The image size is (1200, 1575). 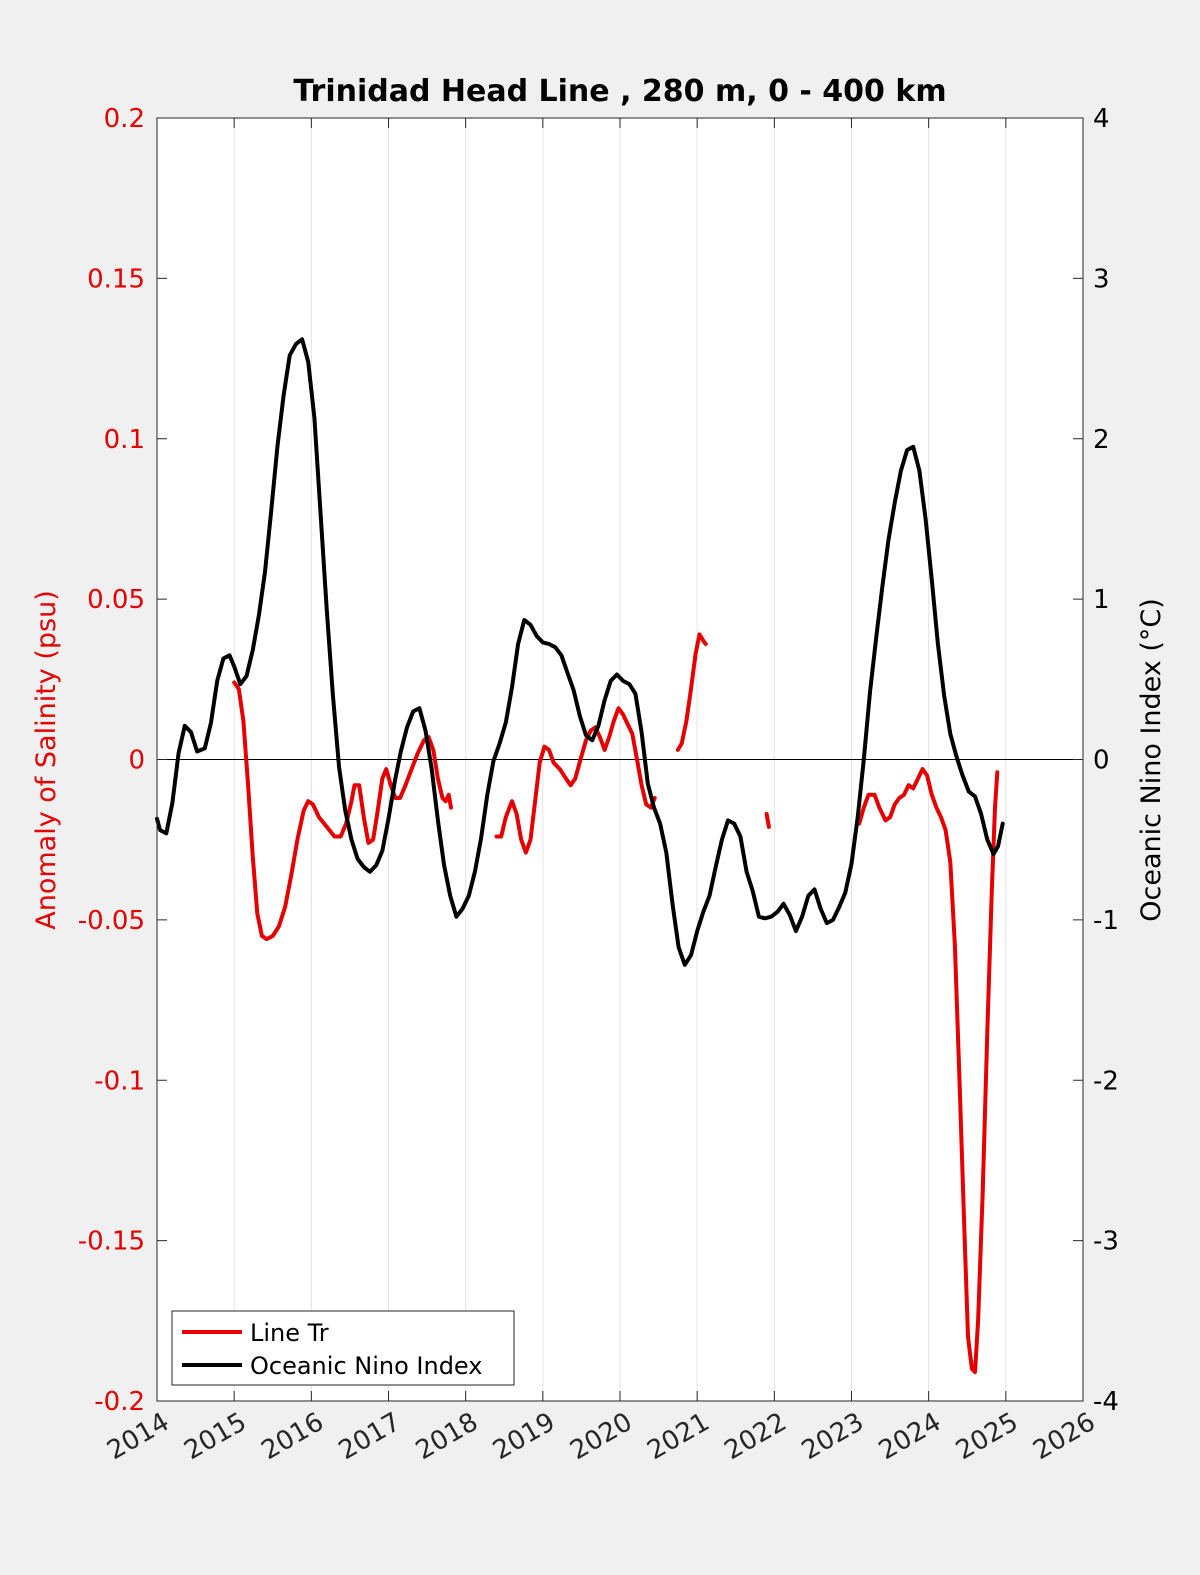 I want to click on y-right-tick-label: 0, so click(x=1101, y=761).